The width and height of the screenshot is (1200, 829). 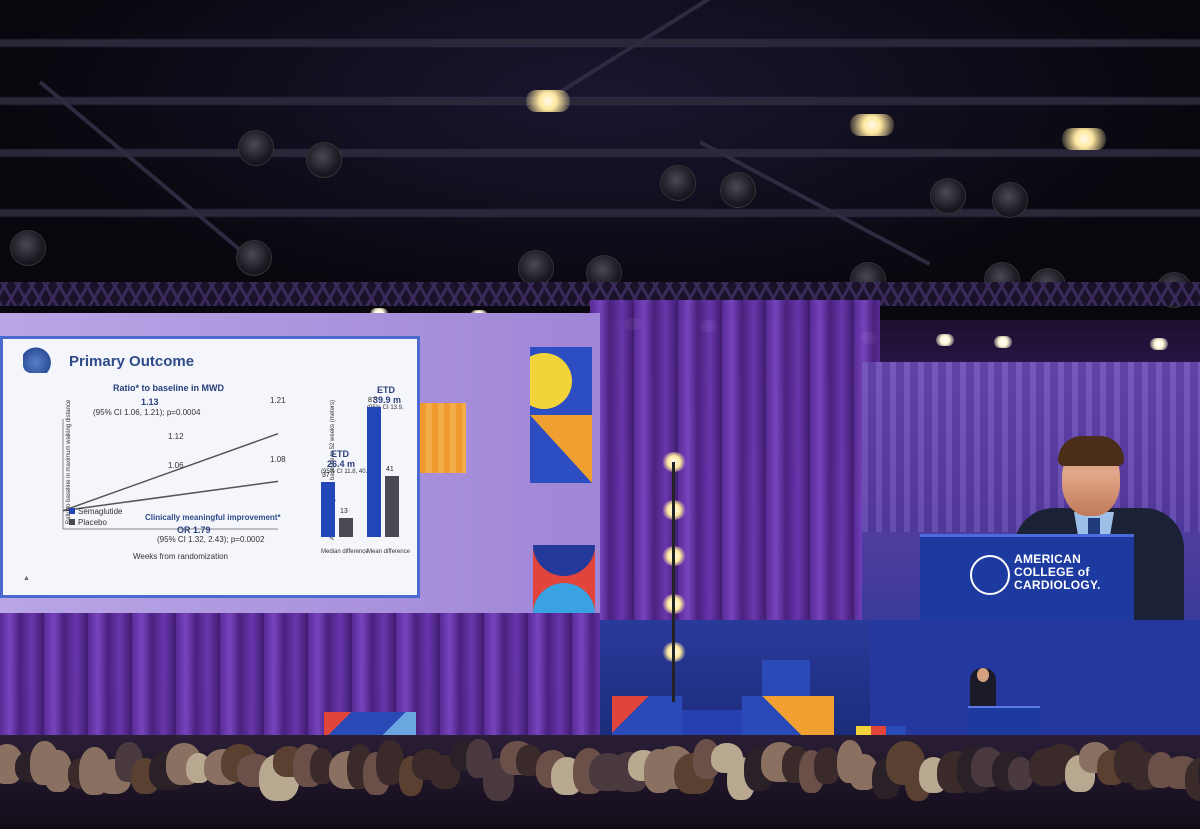 I want to click on trial-logo, so click(x=39, y=360).